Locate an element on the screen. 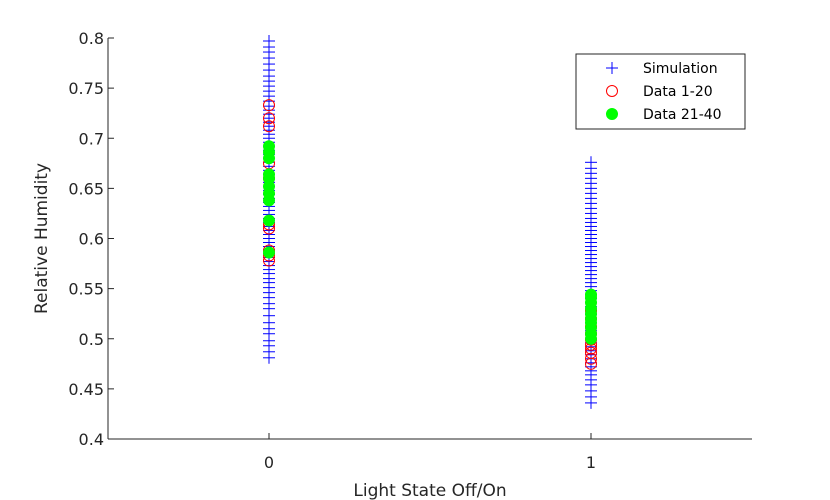 This screenshot has height=500, width=830. y-ticks: 0.4 0.45 0.5 0.55 0.6 0.65 0.7 0.75 0.8 is located at coordinates (91, 239).